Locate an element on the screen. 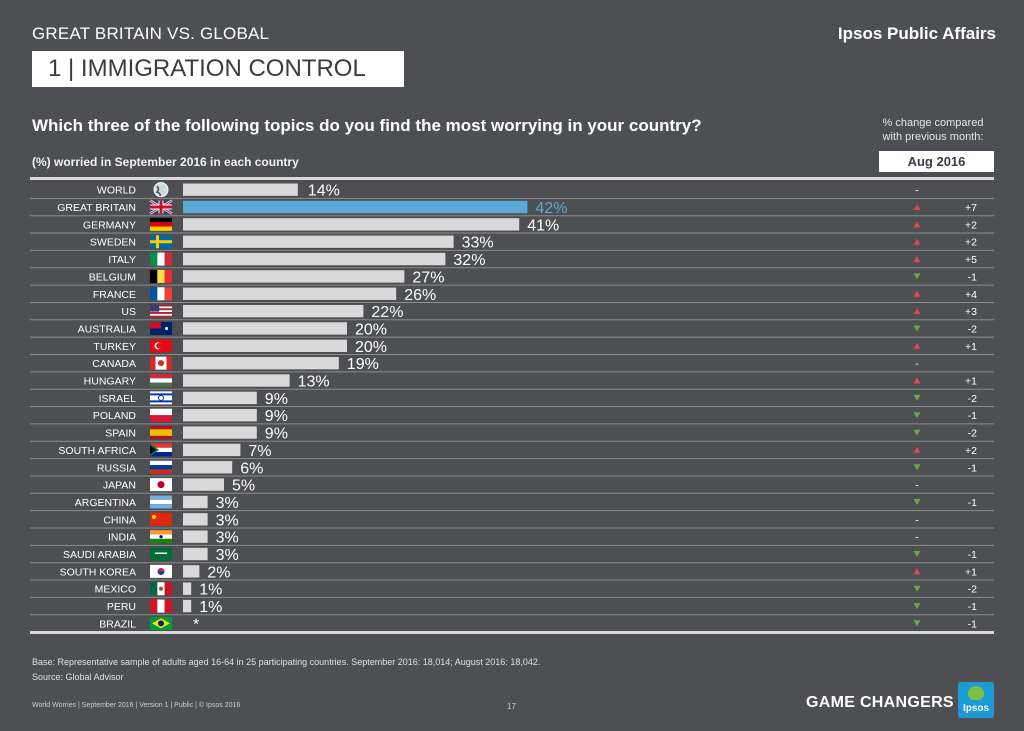 The height and width of the screenshot is (731, 1024). us-canton is located at coordinates (155, 308).